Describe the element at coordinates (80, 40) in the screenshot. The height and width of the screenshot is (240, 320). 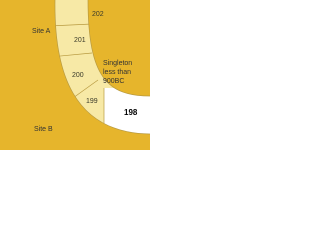
I see `segment-label: 201` at that location.